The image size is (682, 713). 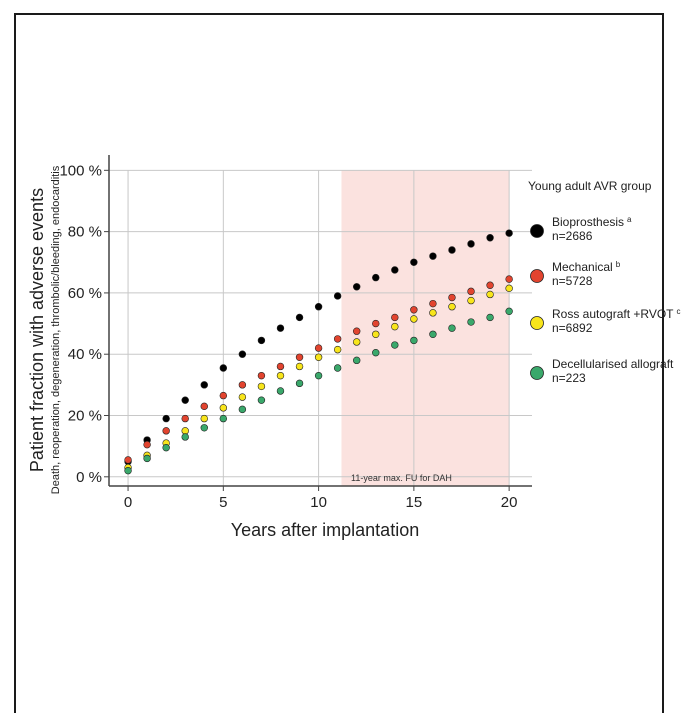 I want to click on plot-background, so click(x=425, y=328).